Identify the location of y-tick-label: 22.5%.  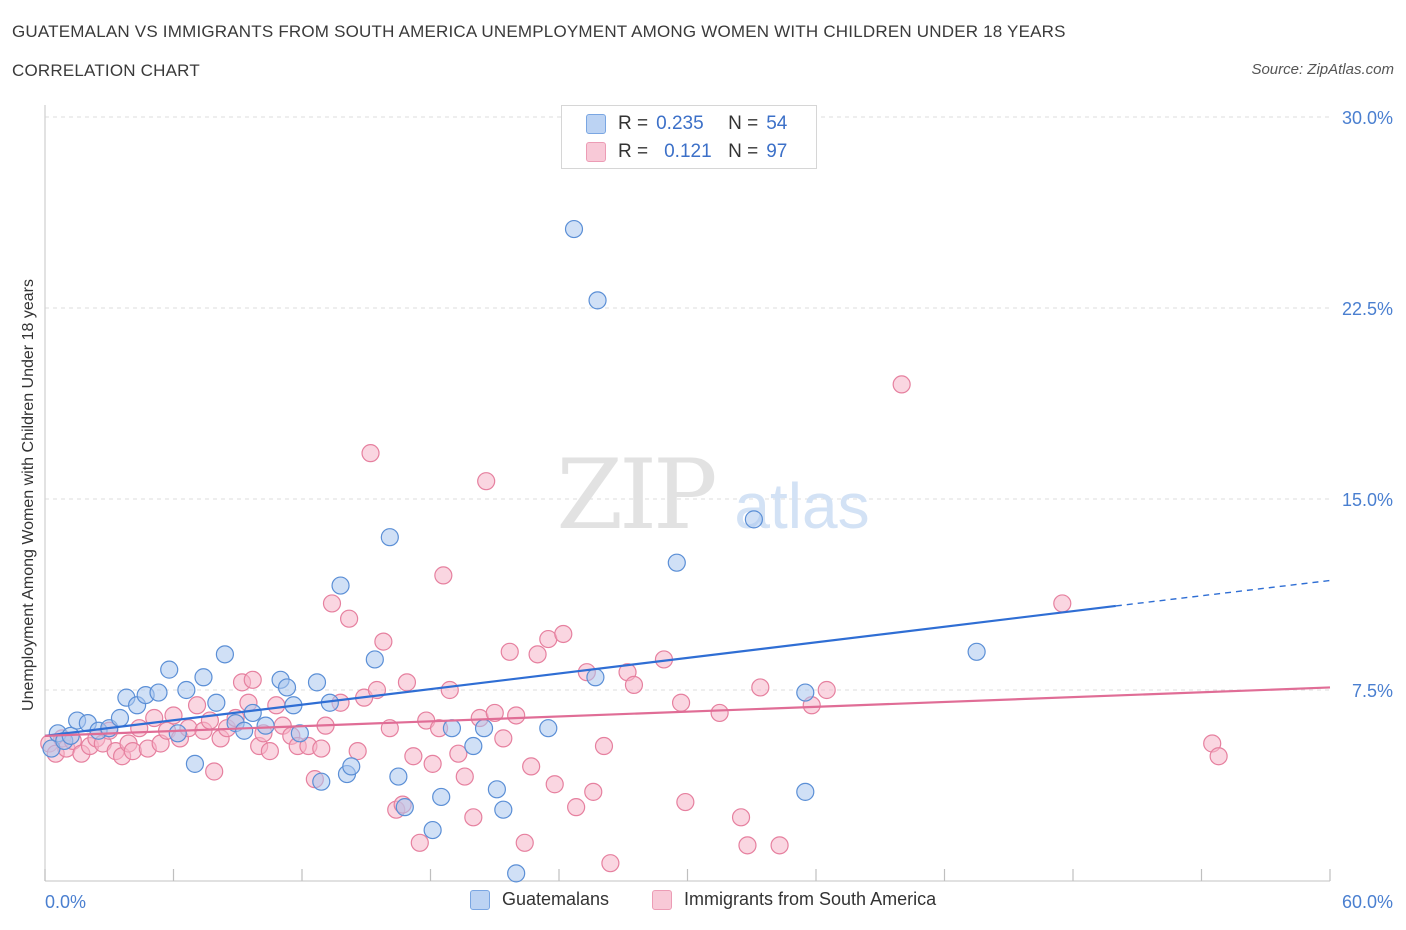
(1367, 309).